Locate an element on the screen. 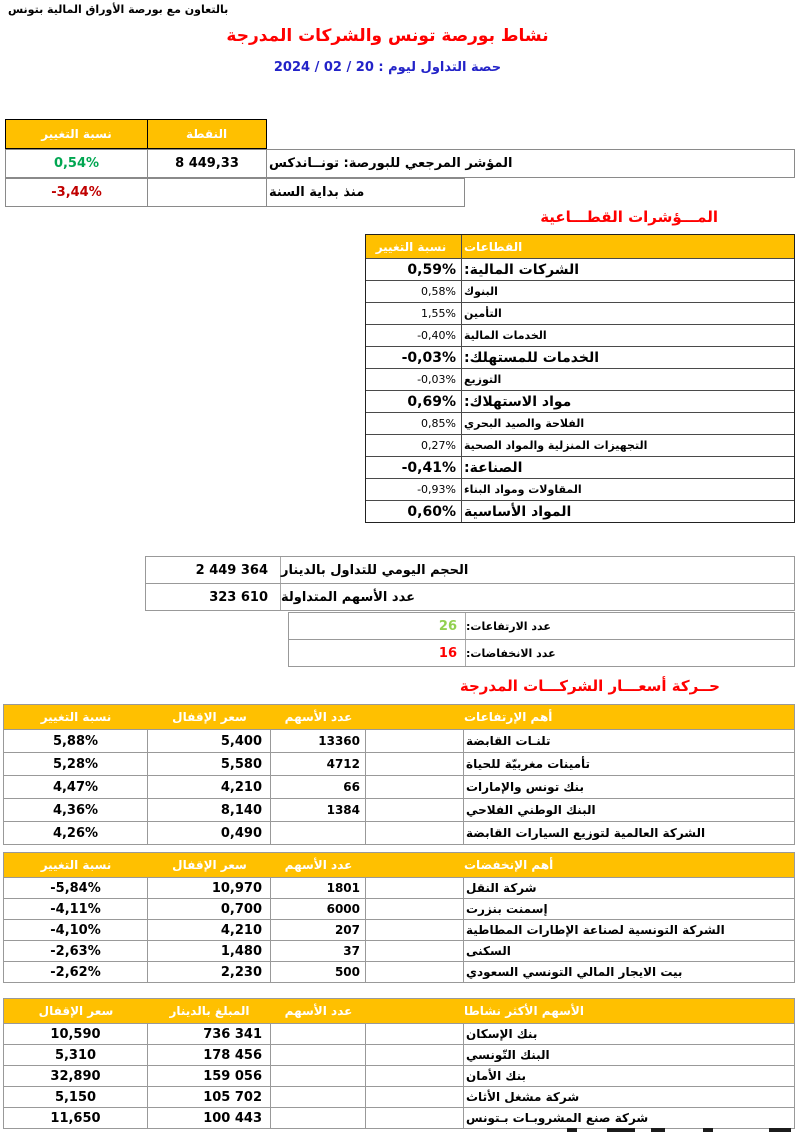 Image resolution: width=800 pixels, height=1132 pixels. change-cell: 5,28% is located at coordinates (76, 764).